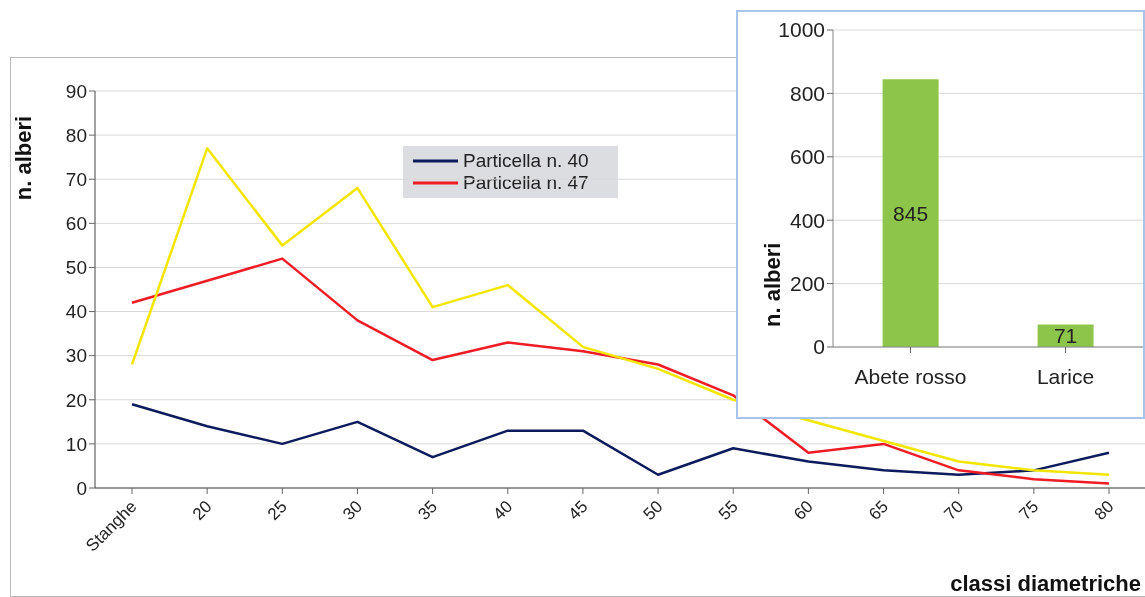 The width and height of the screenshot is (1145, 597). Describe the element at coordinates (653, 510) in the screenshot. I see `x-tick-label: 50` at that location.